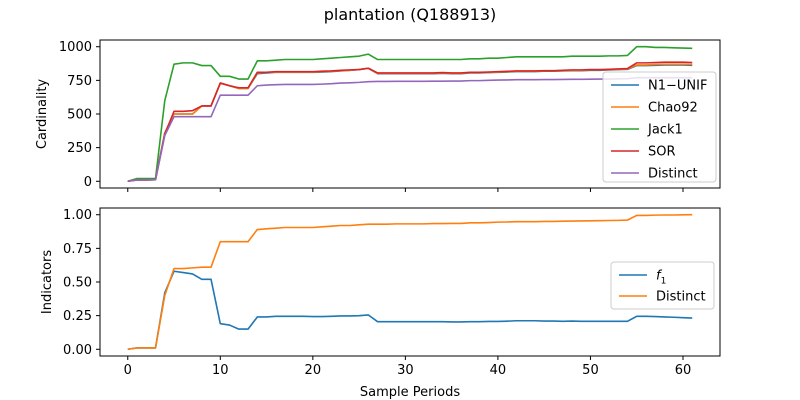  I want to click on x-tick-label: 60, so click(683, 370).